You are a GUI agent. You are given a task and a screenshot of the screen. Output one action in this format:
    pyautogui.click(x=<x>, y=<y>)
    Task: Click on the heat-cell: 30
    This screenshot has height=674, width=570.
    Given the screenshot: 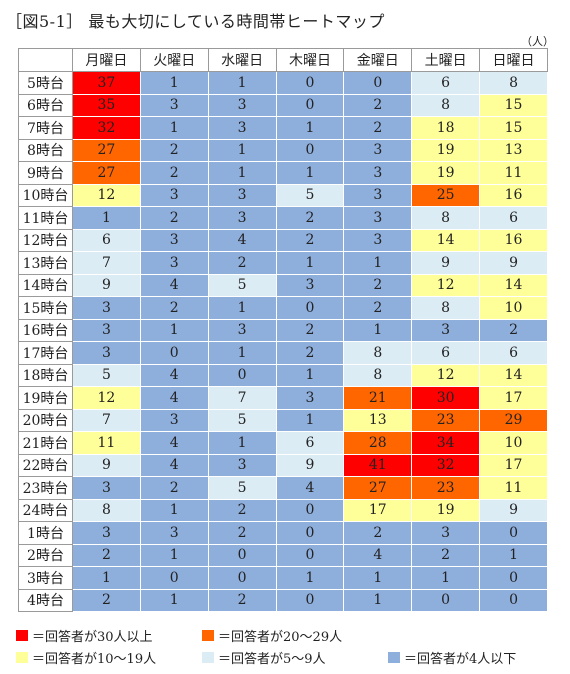 What is the action you would take?
    pyautogui.click(x=446, y=398)
    